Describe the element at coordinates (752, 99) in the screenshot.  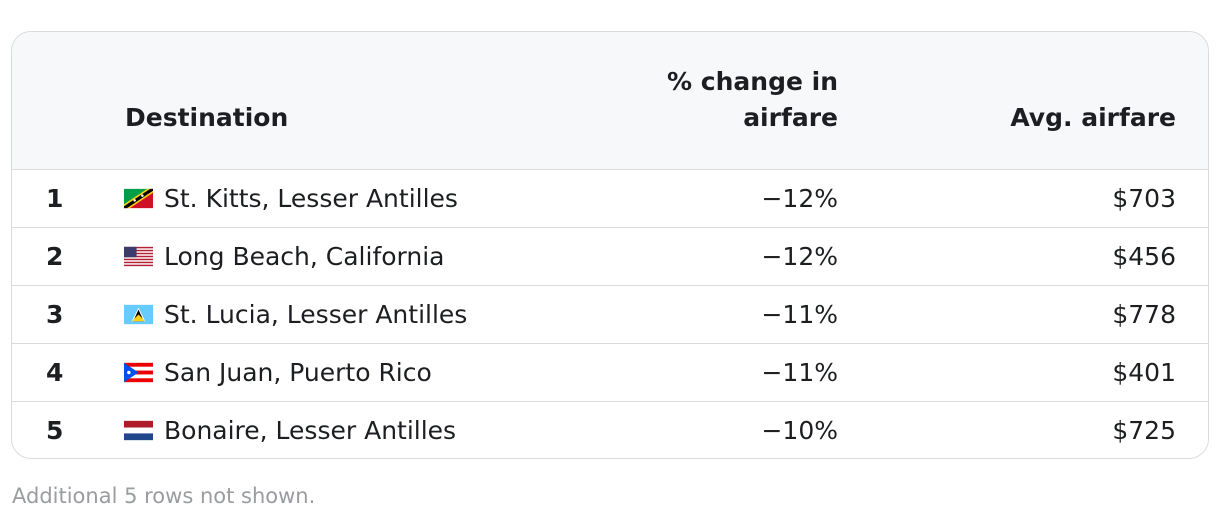
I see `header-cell: % change in airfare` at that location.